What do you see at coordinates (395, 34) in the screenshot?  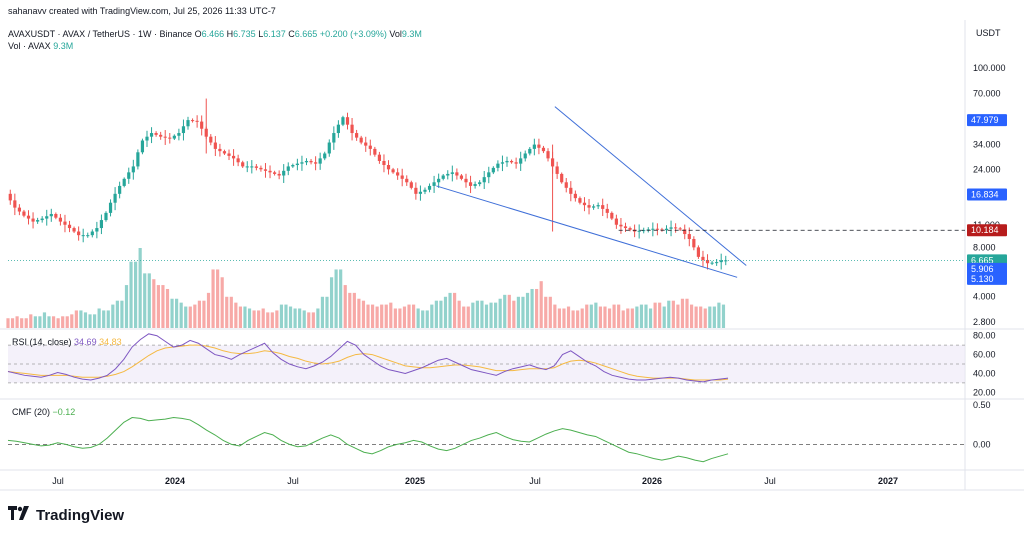 I see `vol-label: Vol` at bounding box center [395, 34].